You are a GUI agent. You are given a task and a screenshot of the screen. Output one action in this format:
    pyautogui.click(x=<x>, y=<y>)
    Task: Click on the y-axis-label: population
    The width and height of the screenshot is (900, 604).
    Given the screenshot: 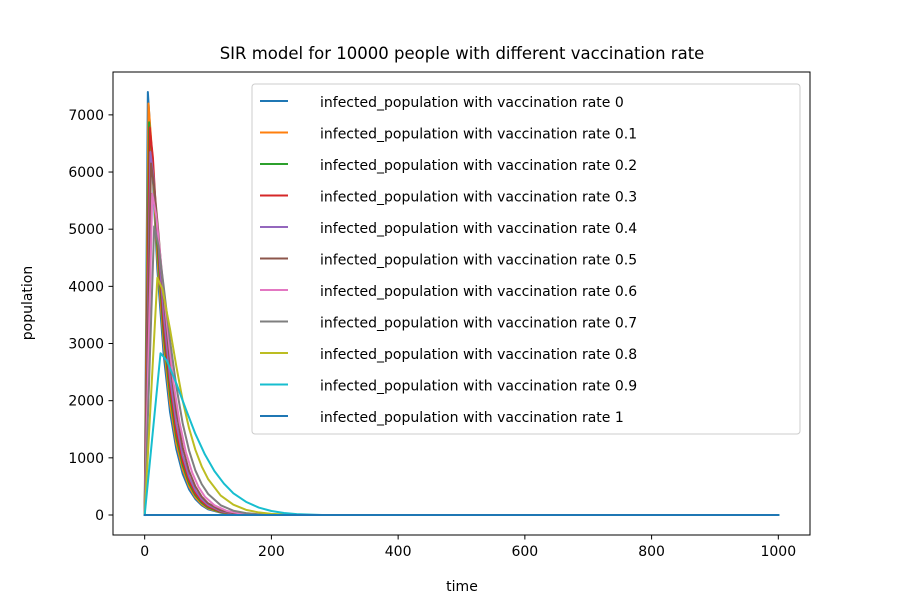 What is the action you would take?
    pyautogui.click(x=28, y=303)
    